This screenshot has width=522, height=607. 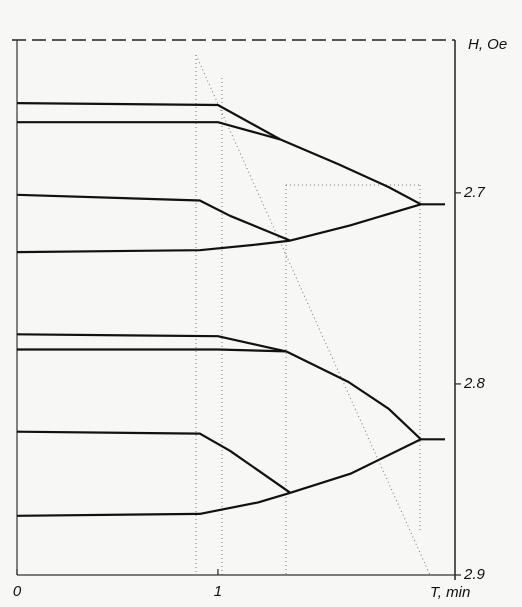 I want to click on y-axis-label: H, Oe, so click(x=487, y=44).